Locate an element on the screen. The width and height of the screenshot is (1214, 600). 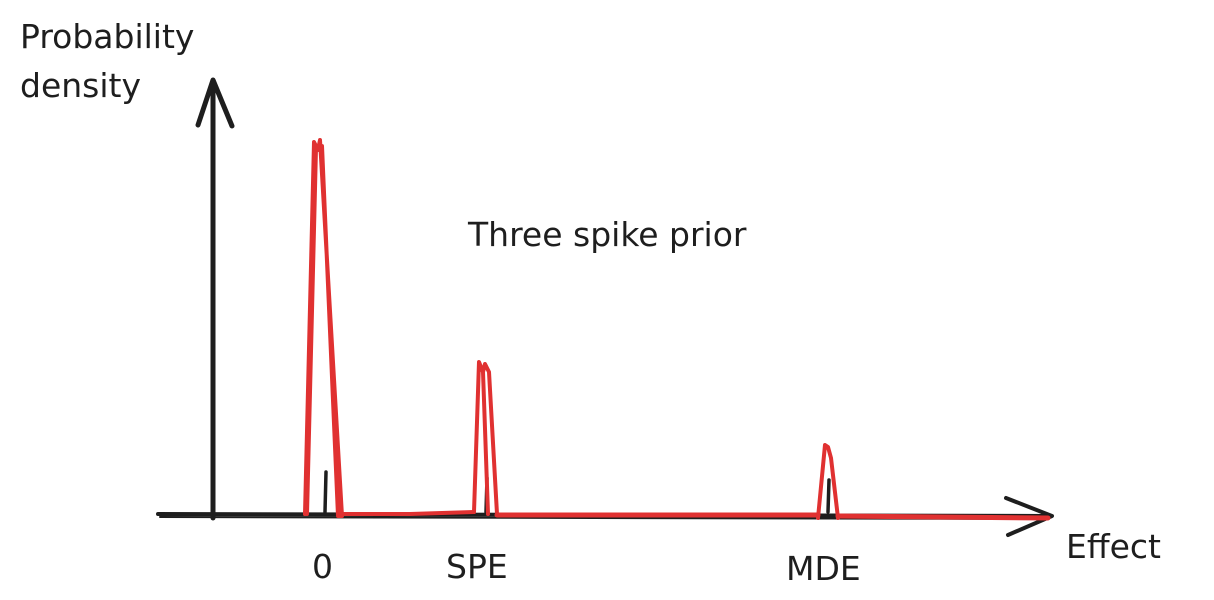
x-axis-arrowhead is located at coordinates (1029, 516).